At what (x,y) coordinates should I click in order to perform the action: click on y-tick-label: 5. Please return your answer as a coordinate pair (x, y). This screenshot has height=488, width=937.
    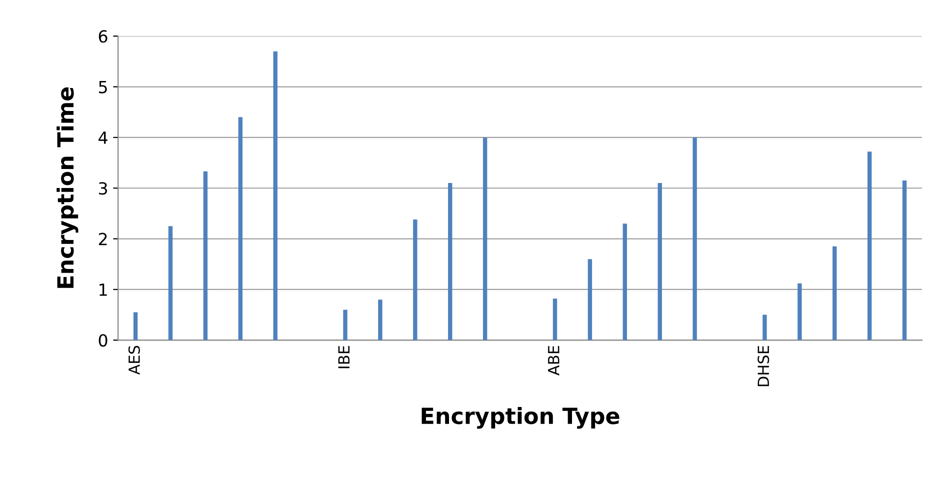
    Looking at the image, I should click on (103, 87).